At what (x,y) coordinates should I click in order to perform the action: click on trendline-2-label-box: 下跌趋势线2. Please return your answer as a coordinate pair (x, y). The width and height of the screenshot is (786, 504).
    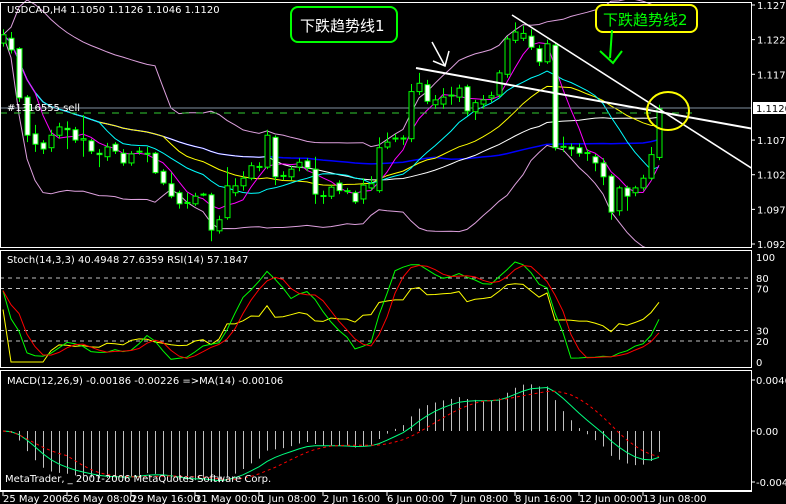
    Looking at the image, I should click on (646, 18).